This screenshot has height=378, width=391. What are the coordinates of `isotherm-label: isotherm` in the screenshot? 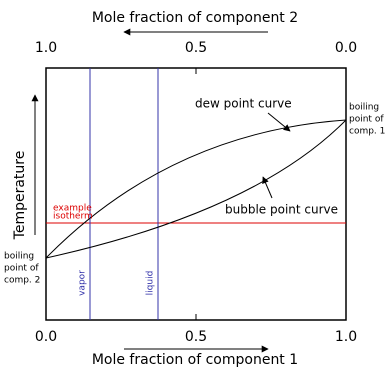 It's located at (73, 217).